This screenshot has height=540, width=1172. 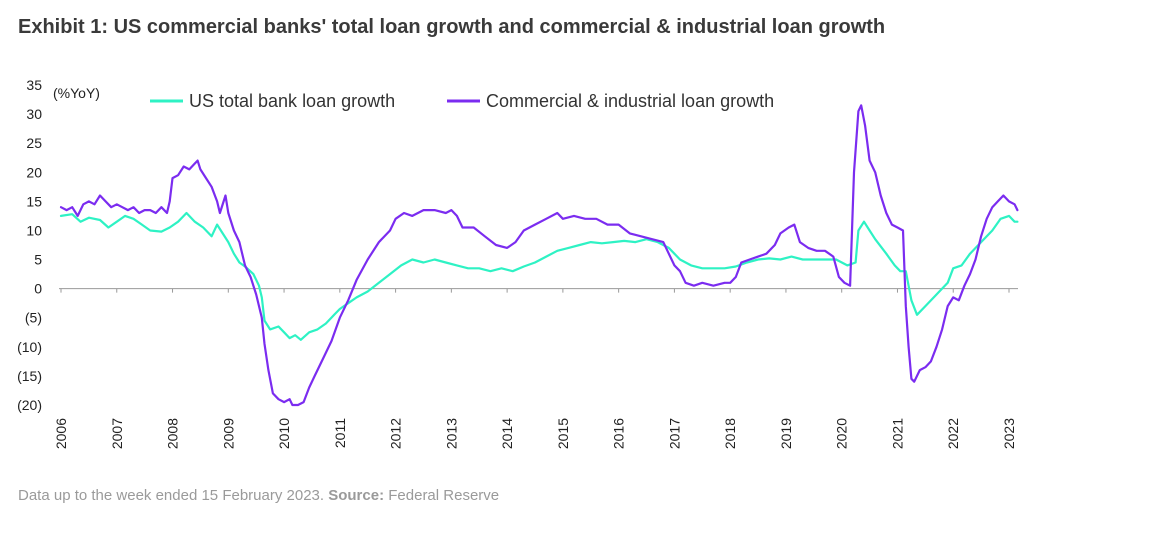 What do you see at coordinates (34, 85) in the screenshot?
I see `y-tick-label: 35` at bounding box center [34, 85].